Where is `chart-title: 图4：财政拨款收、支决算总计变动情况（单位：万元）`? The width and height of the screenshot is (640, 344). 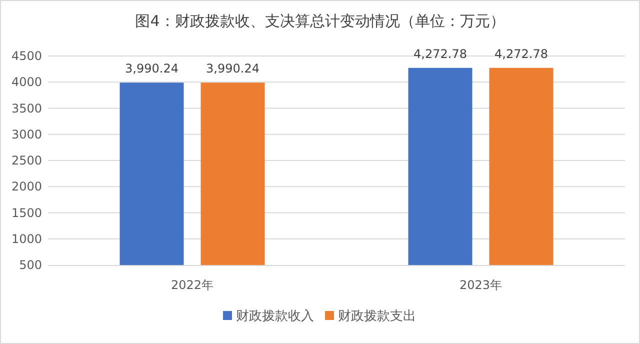 chart-title: 图4：财政拨款收、支决算总计变动情况（单位：万元） is located at coordinates (320, 21).